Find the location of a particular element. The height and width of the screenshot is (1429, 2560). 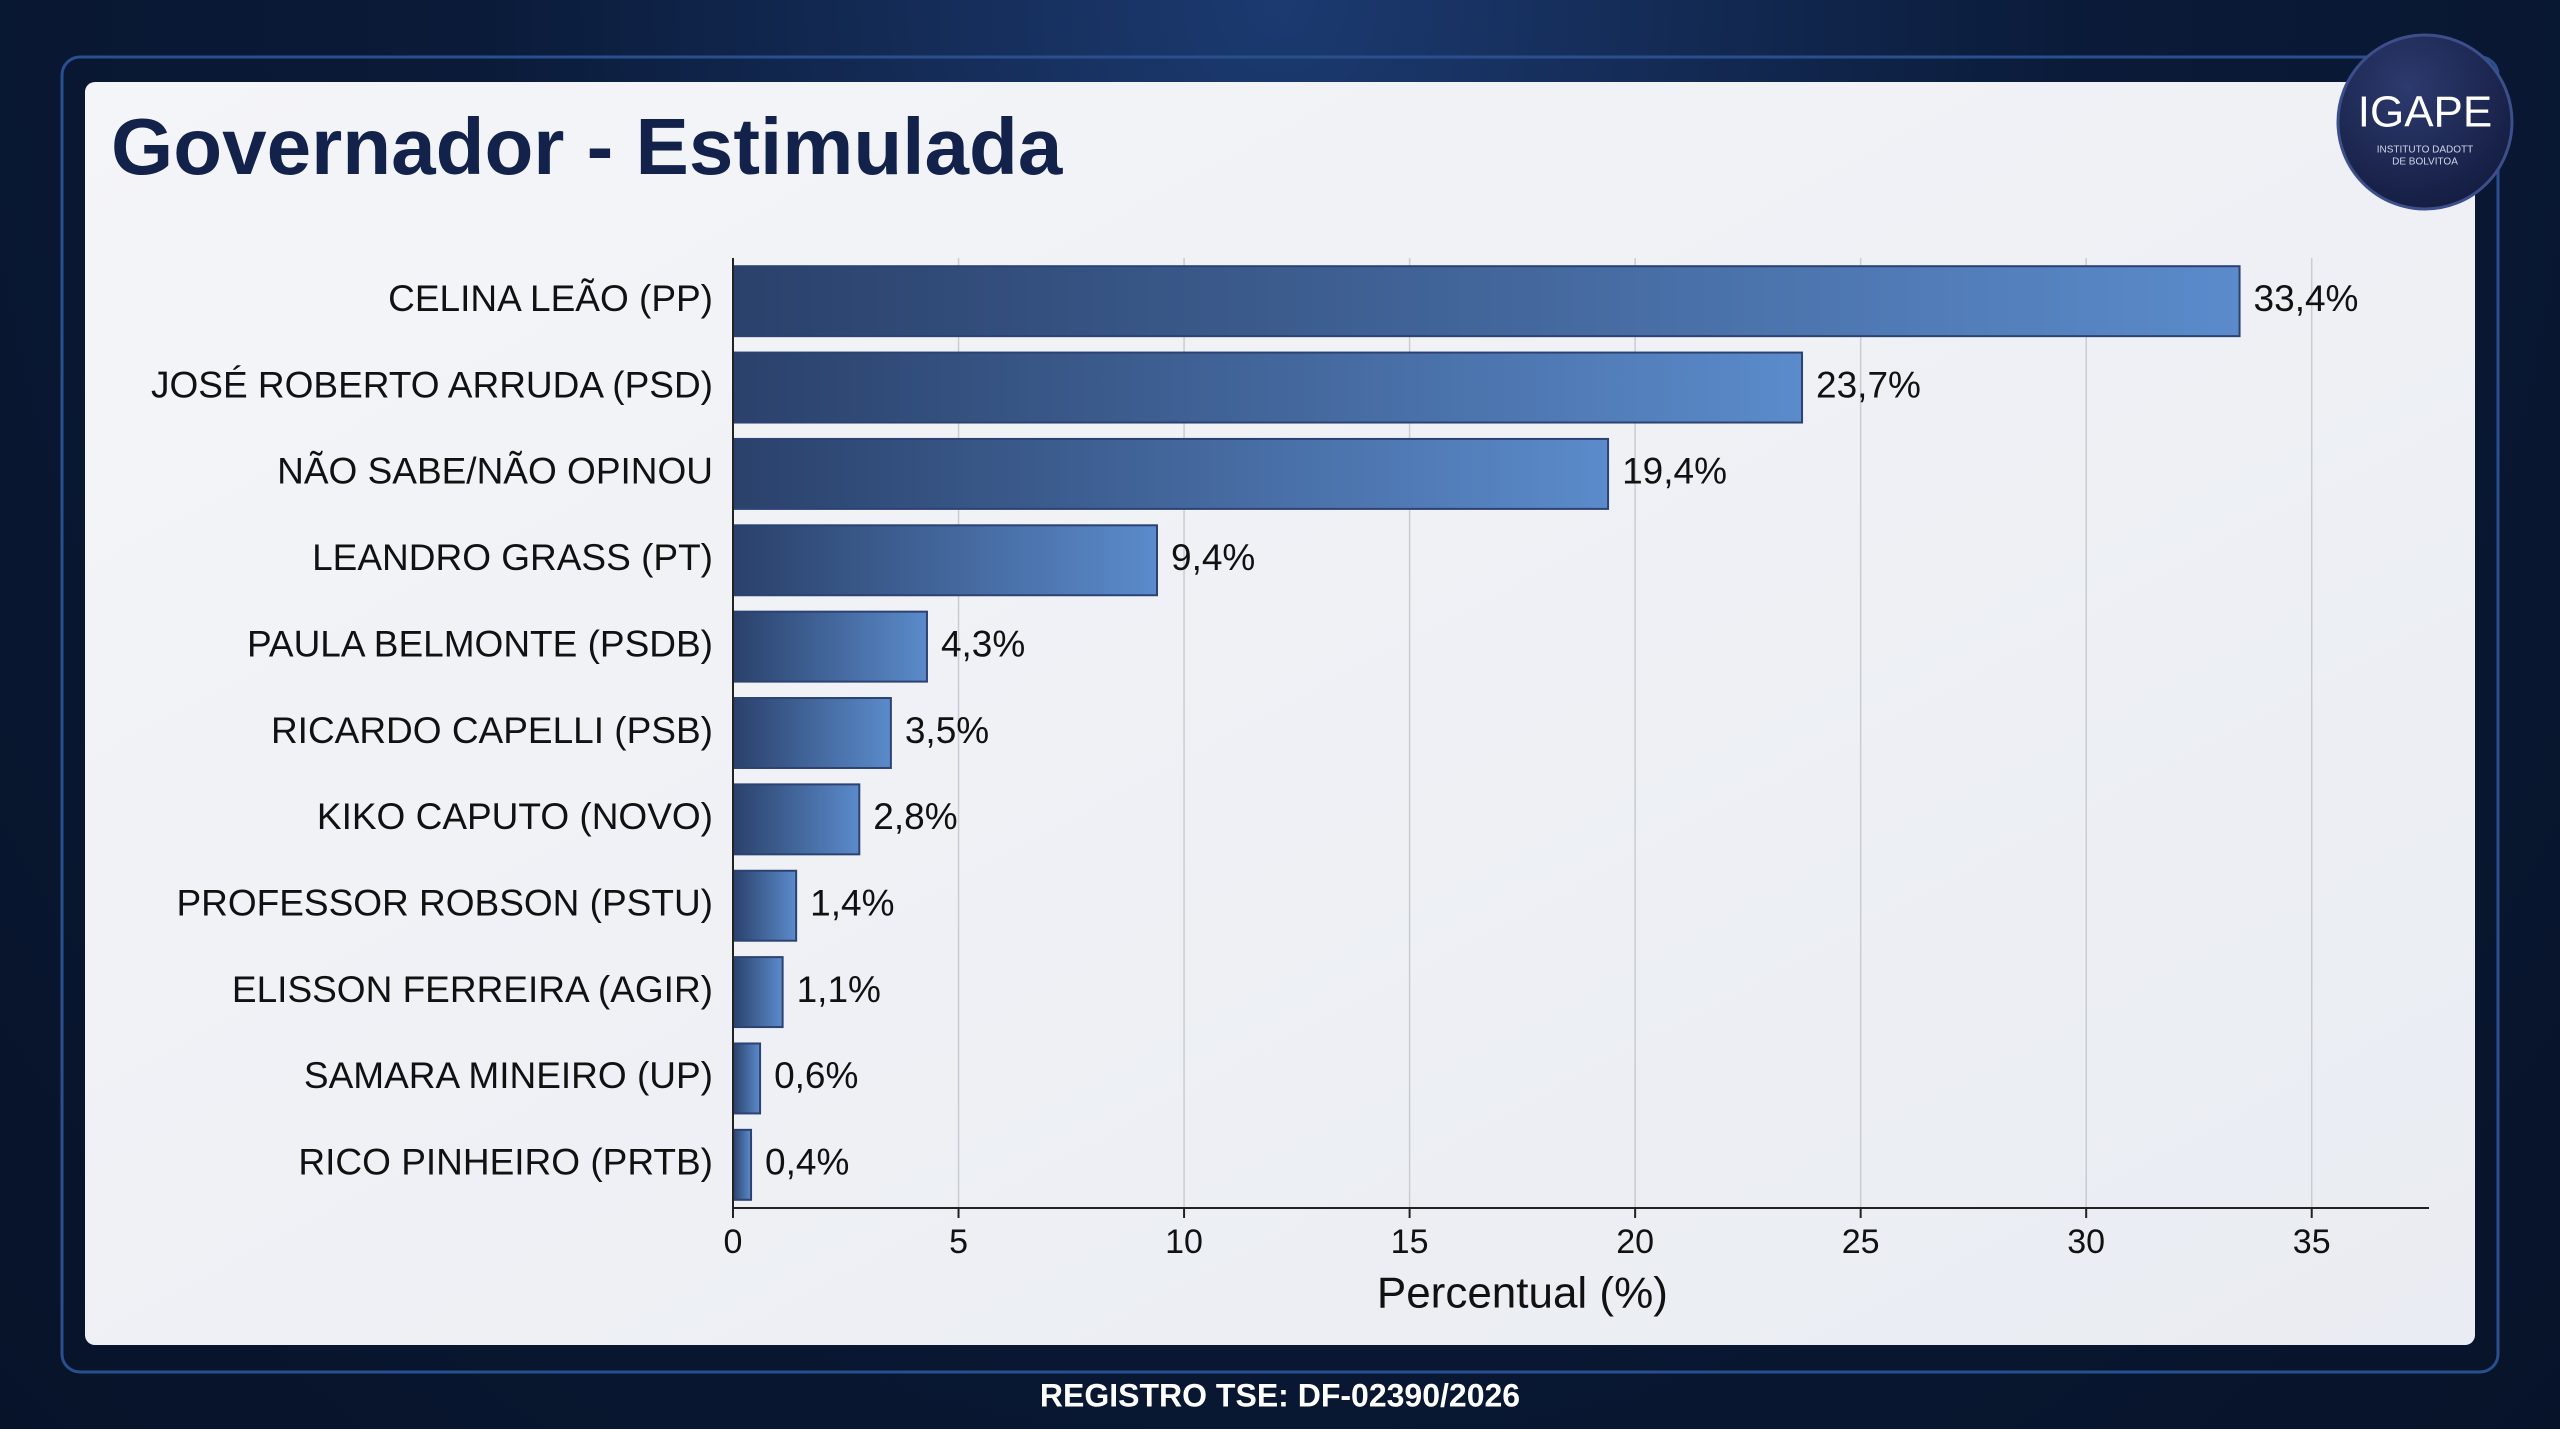

y-tick-label: KIKO CAPUTO (NOVO) is located at coordinates (515, 816).